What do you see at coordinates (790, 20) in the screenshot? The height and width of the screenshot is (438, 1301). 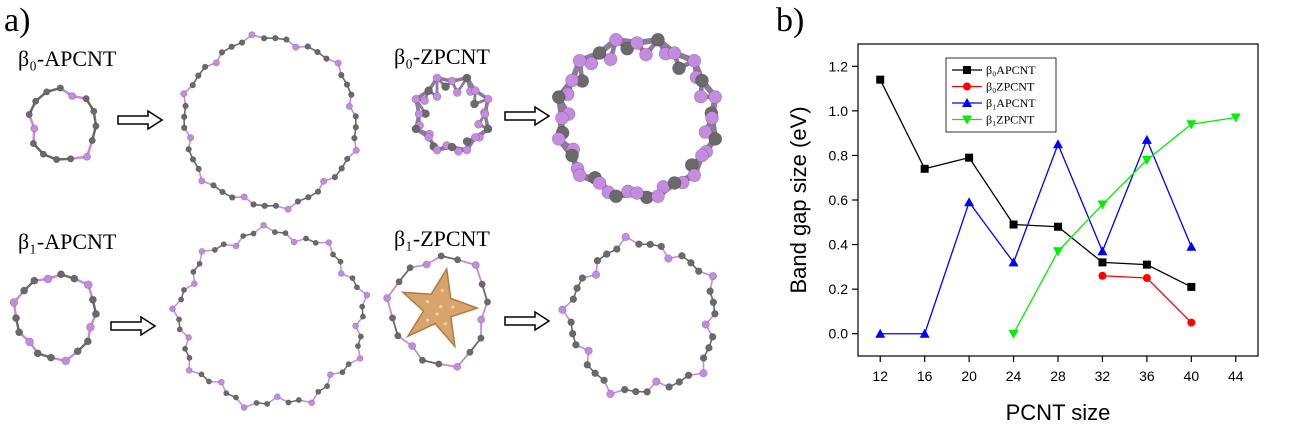 I see `panel-b-label: b)` at bounding box center [790, 20].